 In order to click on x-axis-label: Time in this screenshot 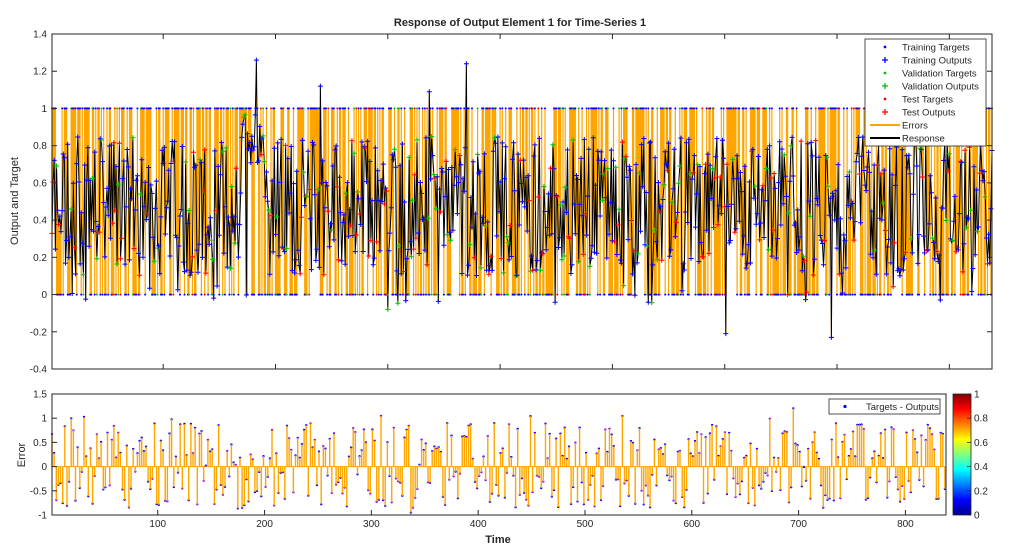, I will do `click(497, 540)`.